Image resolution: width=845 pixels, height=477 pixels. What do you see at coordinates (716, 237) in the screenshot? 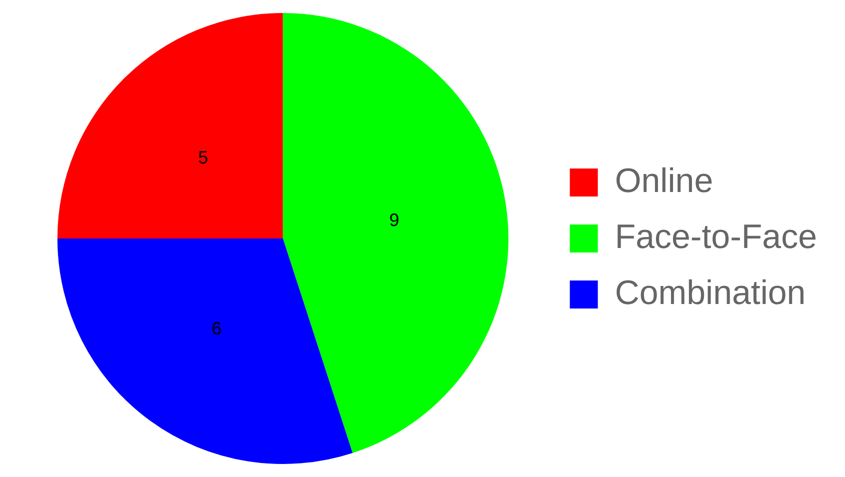
I see `legend-label: Face-to-Face` at bounding box center [716, 237].